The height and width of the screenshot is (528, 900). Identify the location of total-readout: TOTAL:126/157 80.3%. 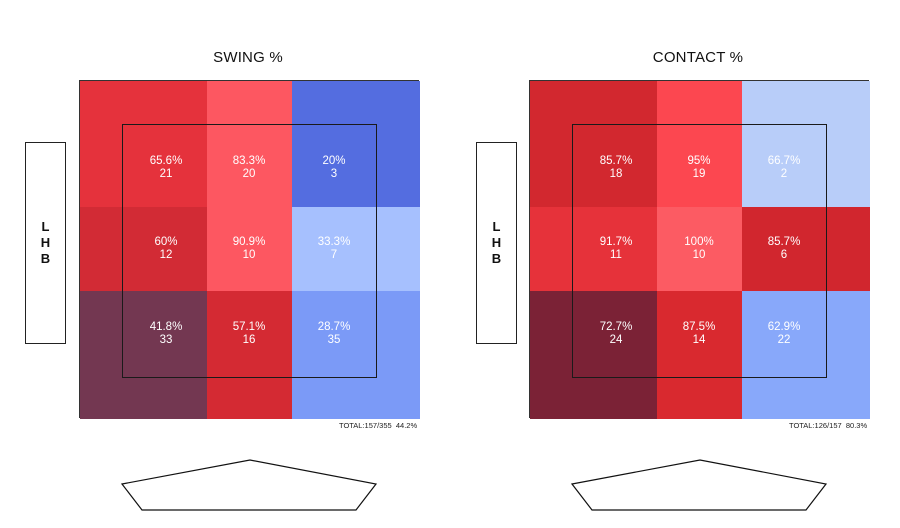
(828, 425).